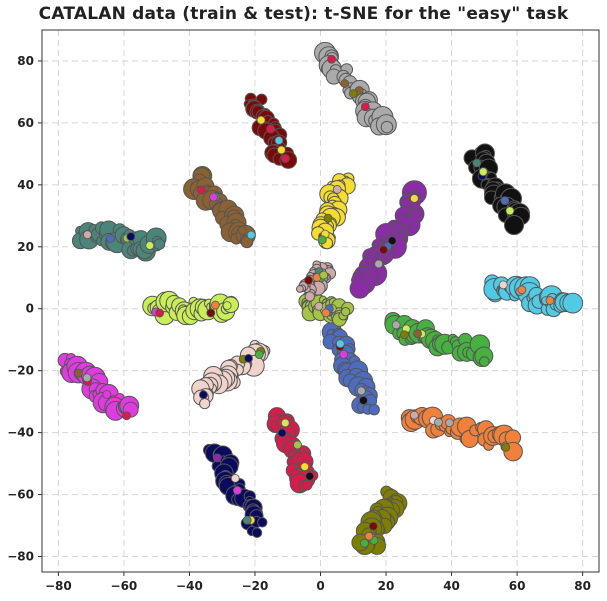 The height and width of the screenshot is (601, 607). What do you see at coordinates (25, 185) in the screenshot?
I see `y-tick-label: 40` at bounding box center [25, 185].